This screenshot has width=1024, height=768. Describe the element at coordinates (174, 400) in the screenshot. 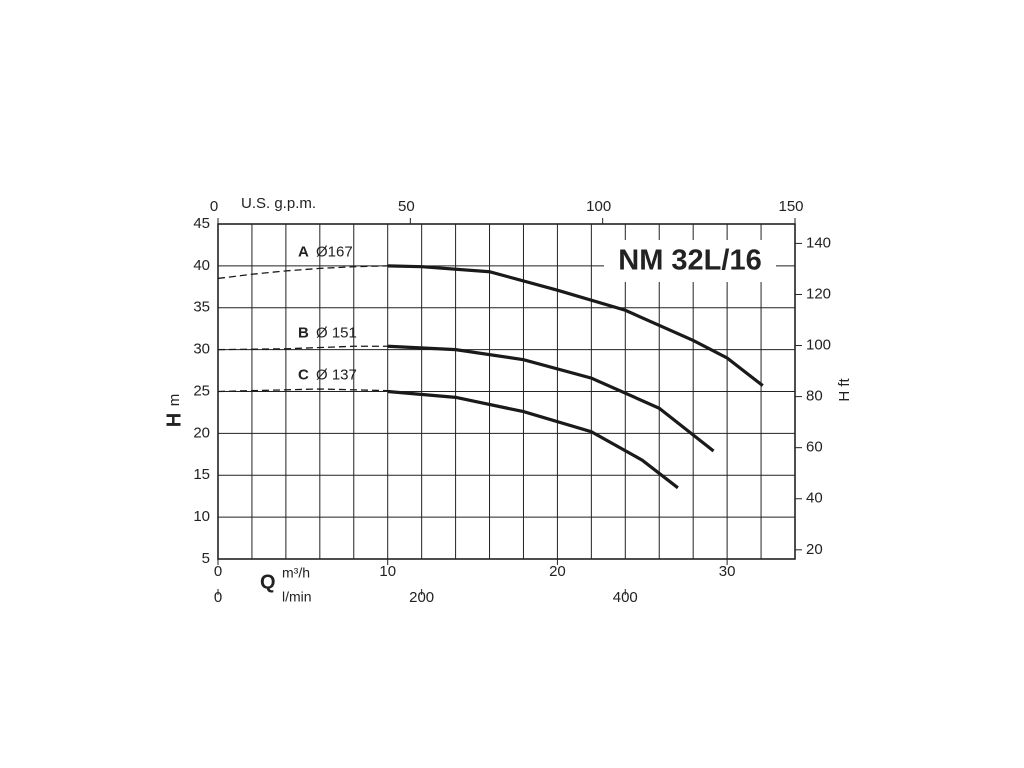

I see `y-axis-unit: m` at that location.